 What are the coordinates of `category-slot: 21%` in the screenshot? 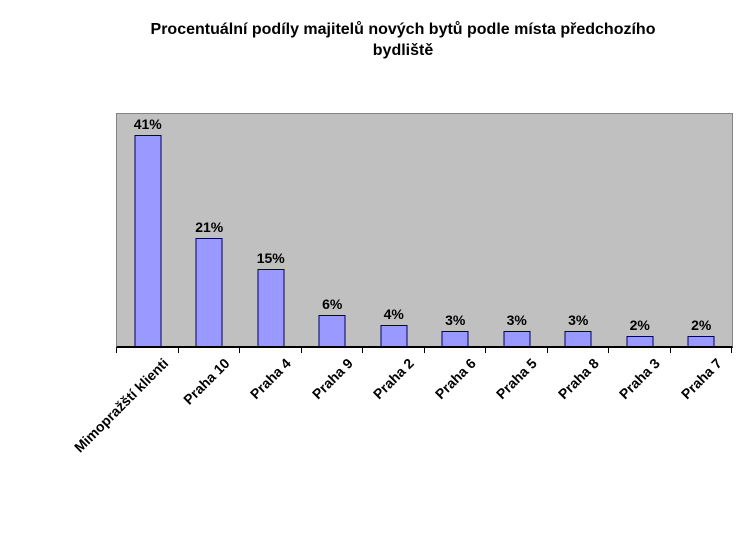 It's located at (210, 230).